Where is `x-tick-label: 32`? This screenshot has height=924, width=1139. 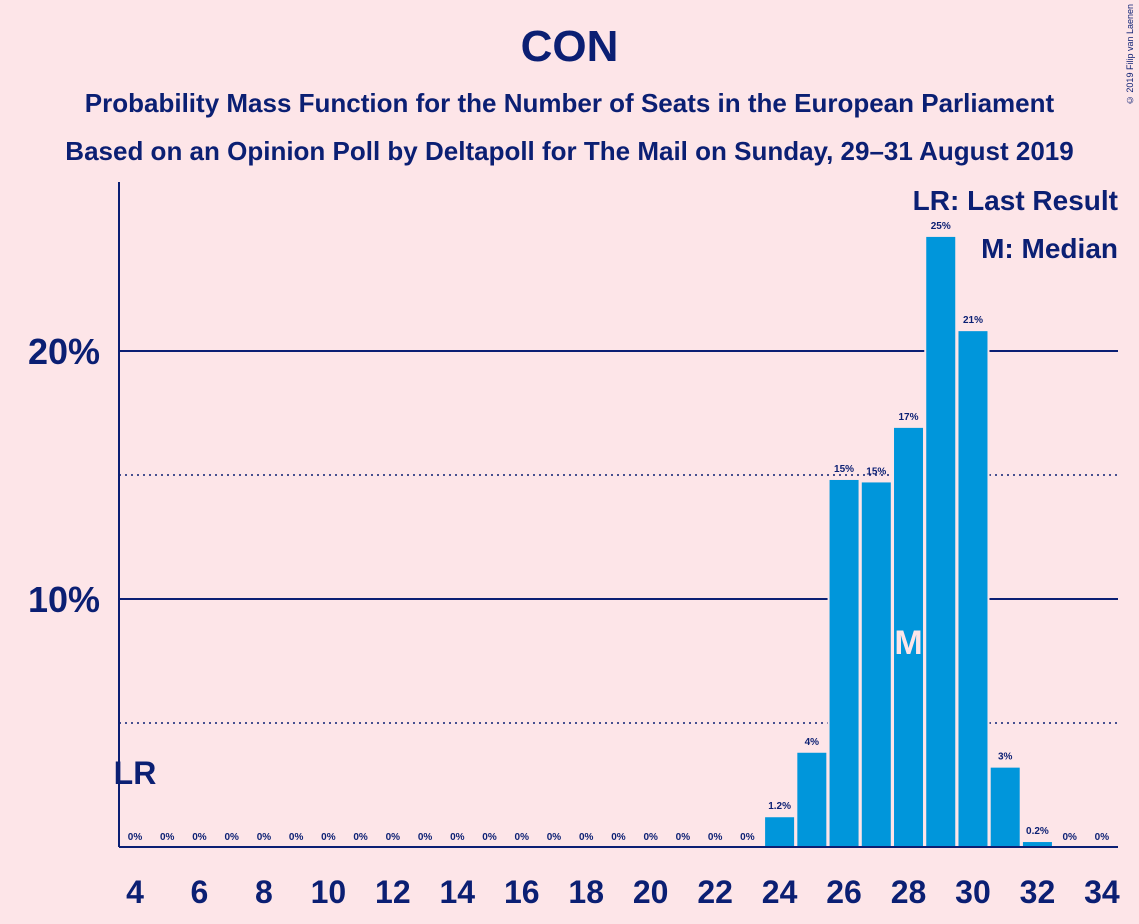
x-tick-label: 32 is located at coordinates (1038, 892).